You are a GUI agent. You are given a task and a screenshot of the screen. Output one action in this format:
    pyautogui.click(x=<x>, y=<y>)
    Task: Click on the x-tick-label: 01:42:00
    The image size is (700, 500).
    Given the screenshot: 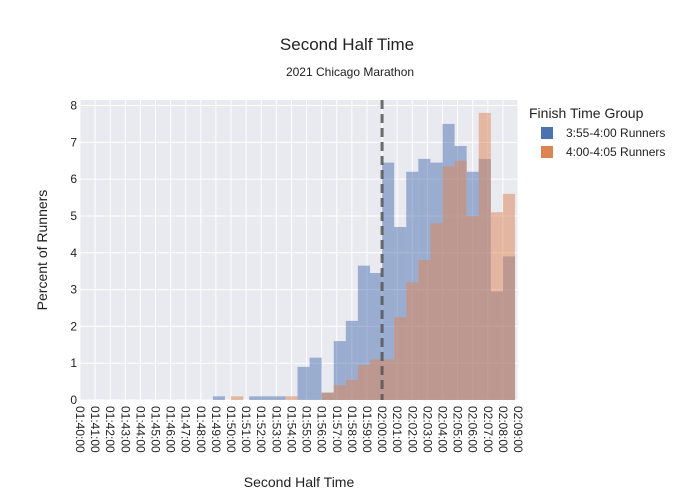 What is the action you would take?
    pyautogui.click(x=110, y=429)
    